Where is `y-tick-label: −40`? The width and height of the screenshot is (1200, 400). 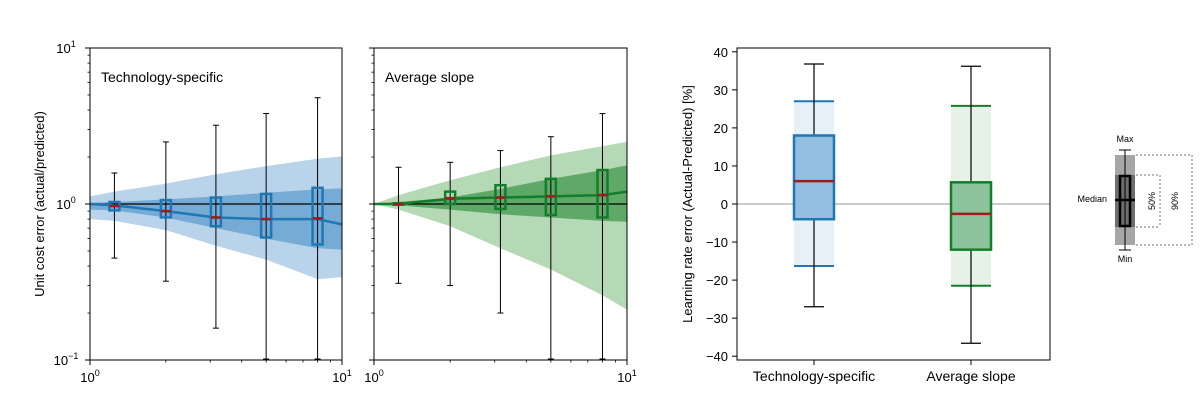 y-tick-label: −40 is located at coordinates (717, 356).